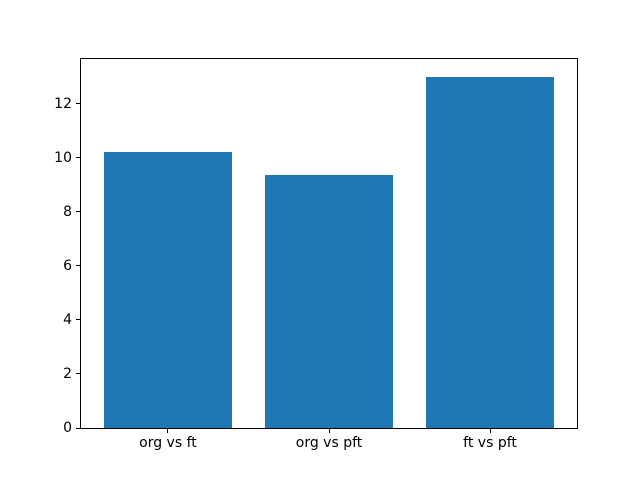 This screenshot has height=480, width=640. Describe the element at coordinates (63, 157) in the screenshot. I see `y-tick-label: 10` at that location.